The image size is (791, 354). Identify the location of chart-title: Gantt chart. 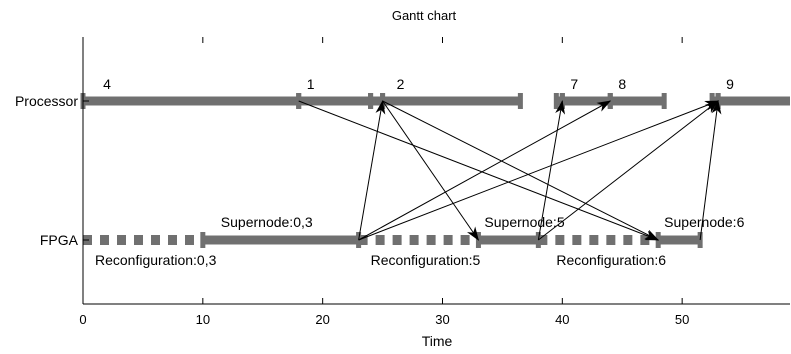
(424, 15).